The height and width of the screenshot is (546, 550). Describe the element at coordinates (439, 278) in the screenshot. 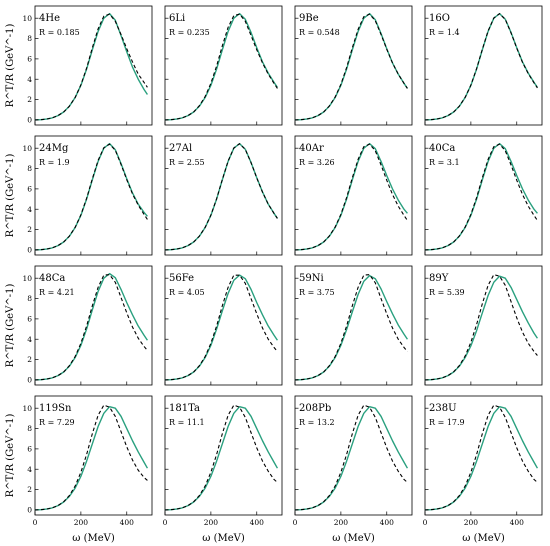

I see `panel-nucleus-label: 89Y` at that location.